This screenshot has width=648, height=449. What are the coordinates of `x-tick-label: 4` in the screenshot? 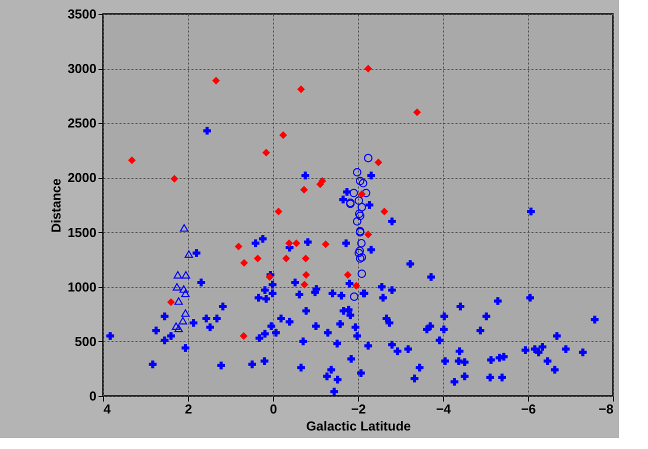 It's located at (108, 409).